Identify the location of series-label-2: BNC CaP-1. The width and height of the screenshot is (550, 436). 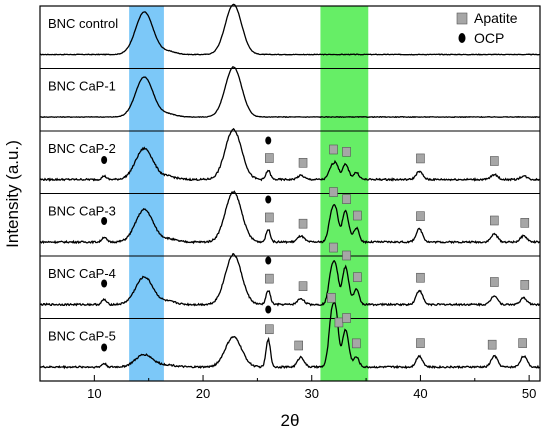
(82, 86).